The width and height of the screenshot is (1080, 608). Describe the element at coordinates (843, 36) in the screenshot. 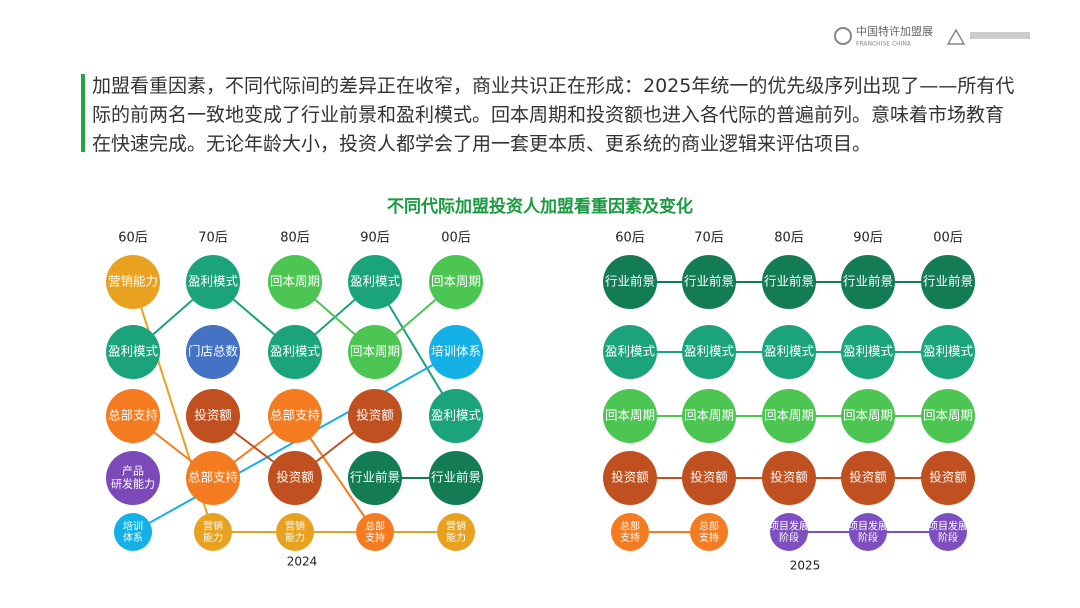

I see `logo-icon` at that location.